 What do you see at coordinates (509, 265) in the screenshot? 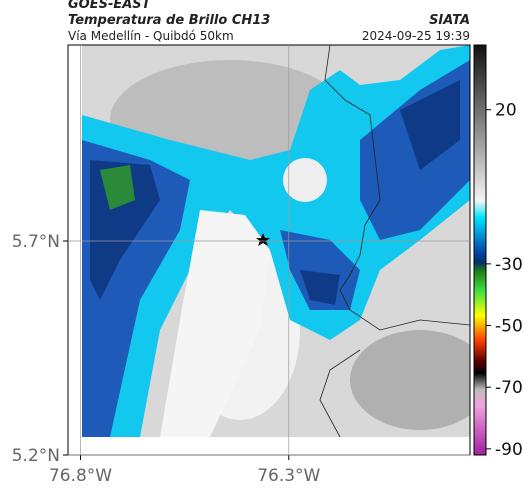
I see `colorbar-tick-label: -30` at bounding box center [509, 265].